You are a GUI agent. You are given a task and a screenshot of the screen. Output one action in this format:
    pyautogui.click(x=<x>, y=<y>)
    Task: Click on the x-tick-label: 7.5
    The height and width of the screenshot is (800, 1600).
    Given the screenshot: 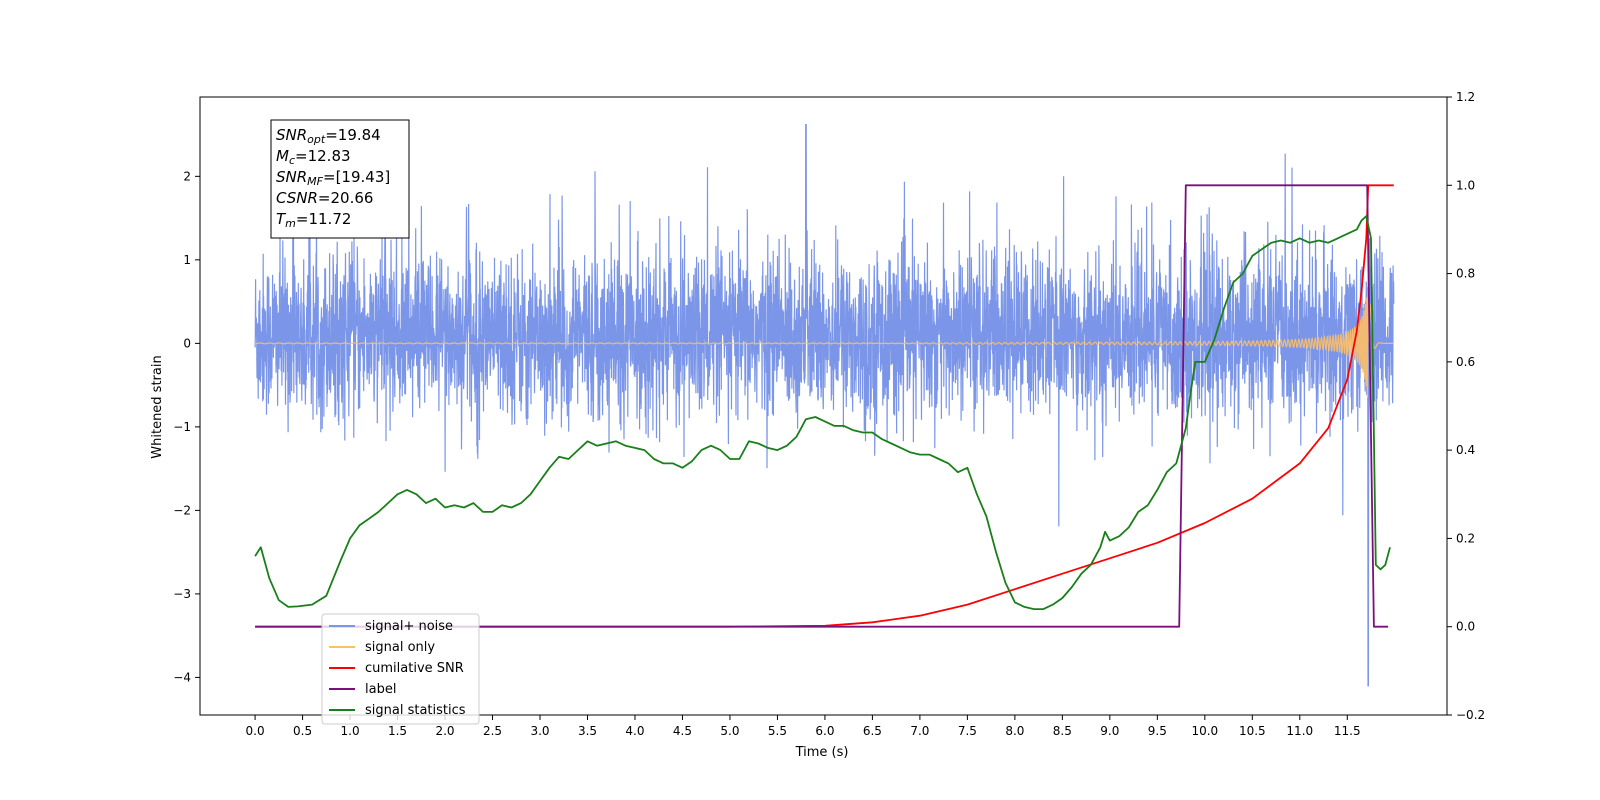 What is the action you would take?
    pyautogui.click(x=967, y=731)
    